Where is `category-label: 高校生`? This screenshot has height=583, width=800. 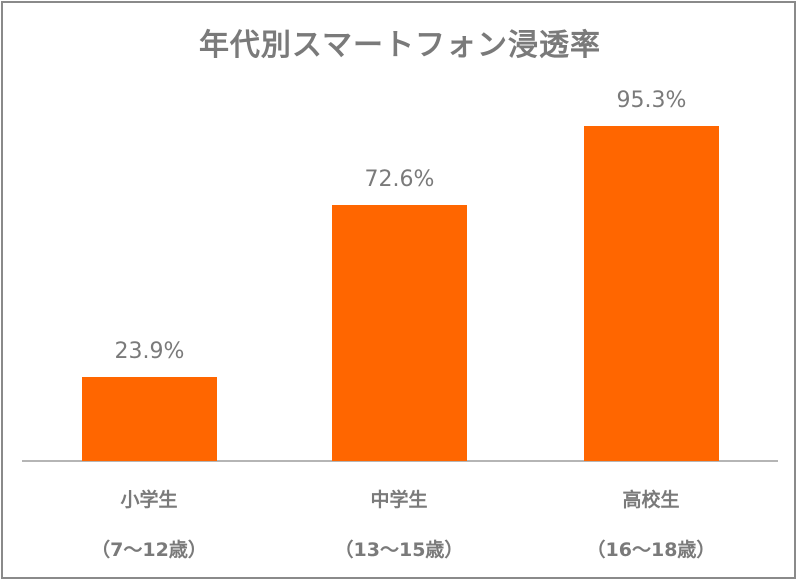
category-label: 高校生 is located at coordinates (651, 500).